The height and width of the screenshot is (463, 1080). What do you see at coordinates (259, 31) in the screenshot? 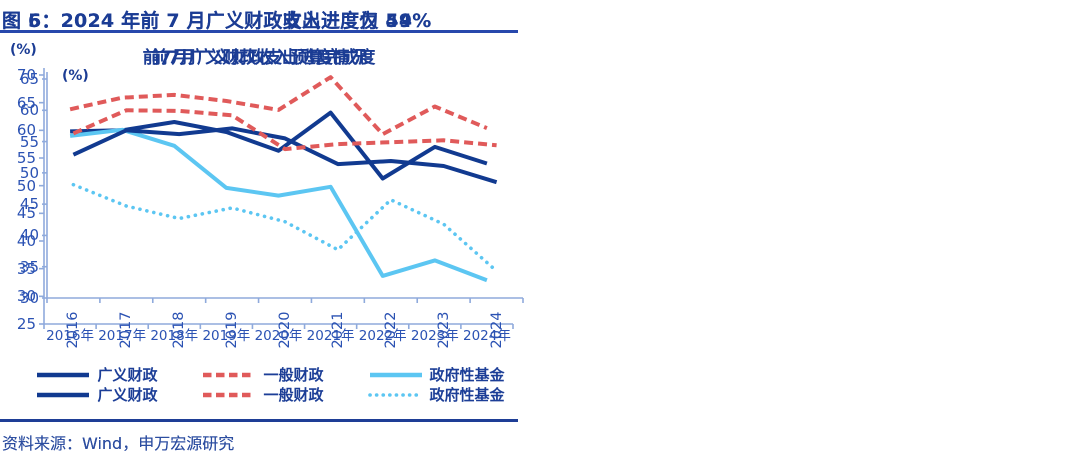
I see `figure-6-title-underline` at bounding box center [259, 31].